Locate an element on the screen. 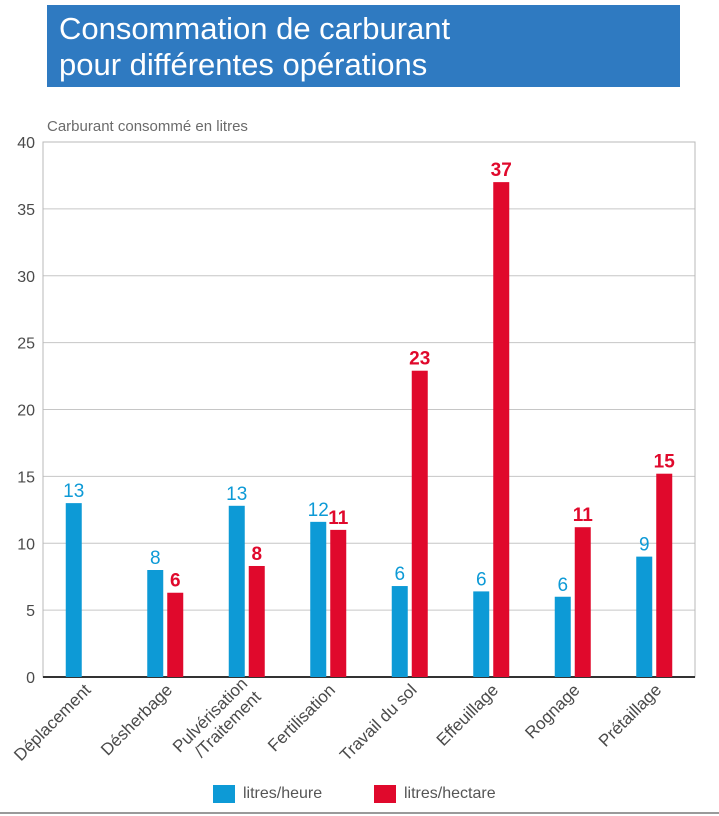 The width and height of the screenshot is (719, 816). y-tick-label: 15 is located at coordinates (26, 477).